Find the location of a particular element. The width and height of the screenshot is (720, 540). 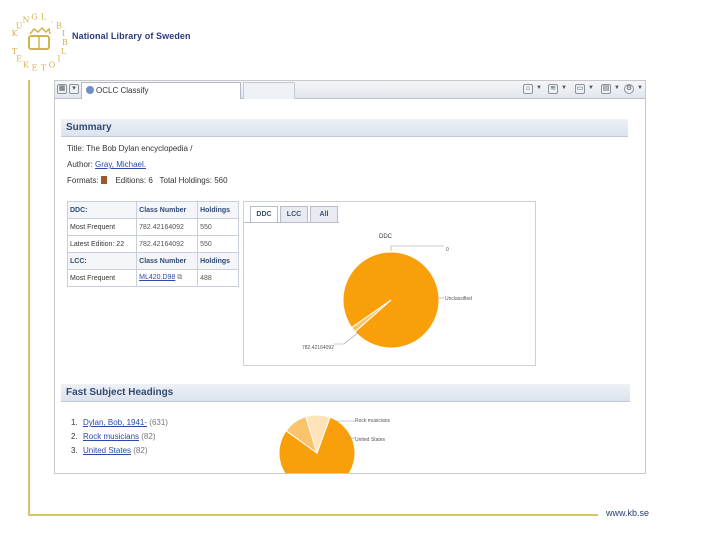

logo-ring-letter: B is located at coordinates (59, 25).